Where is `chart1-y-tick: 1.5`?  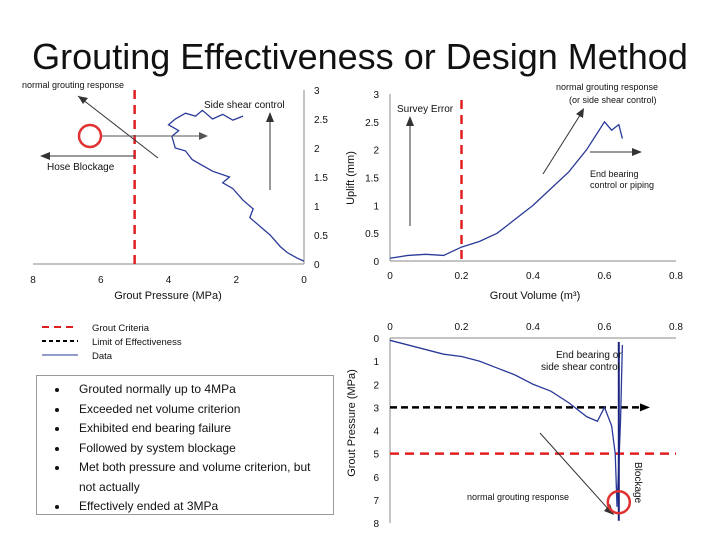
chart1-y-tick: 1.5 is located at coordinates (321, 178).